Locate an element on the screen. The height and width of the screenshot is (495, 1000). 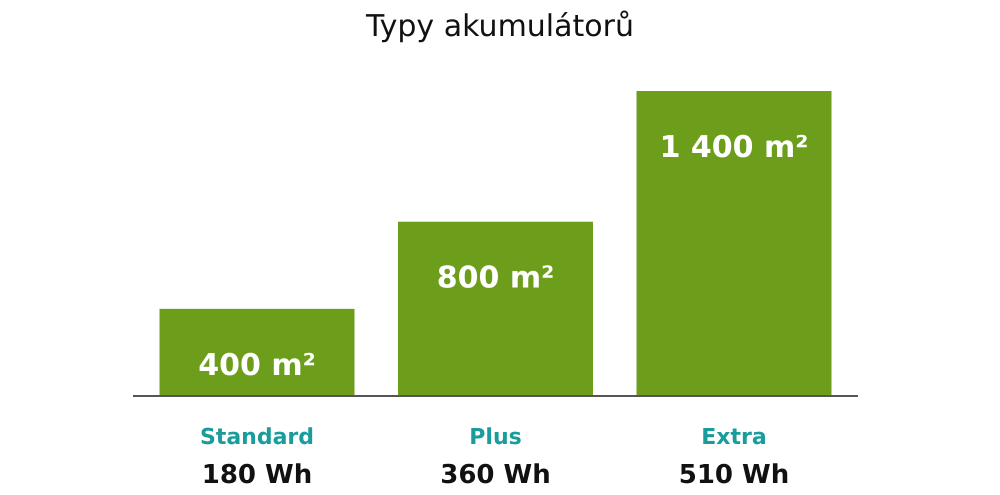
x-tick-label: Standard is located at coordinates (257, 437).